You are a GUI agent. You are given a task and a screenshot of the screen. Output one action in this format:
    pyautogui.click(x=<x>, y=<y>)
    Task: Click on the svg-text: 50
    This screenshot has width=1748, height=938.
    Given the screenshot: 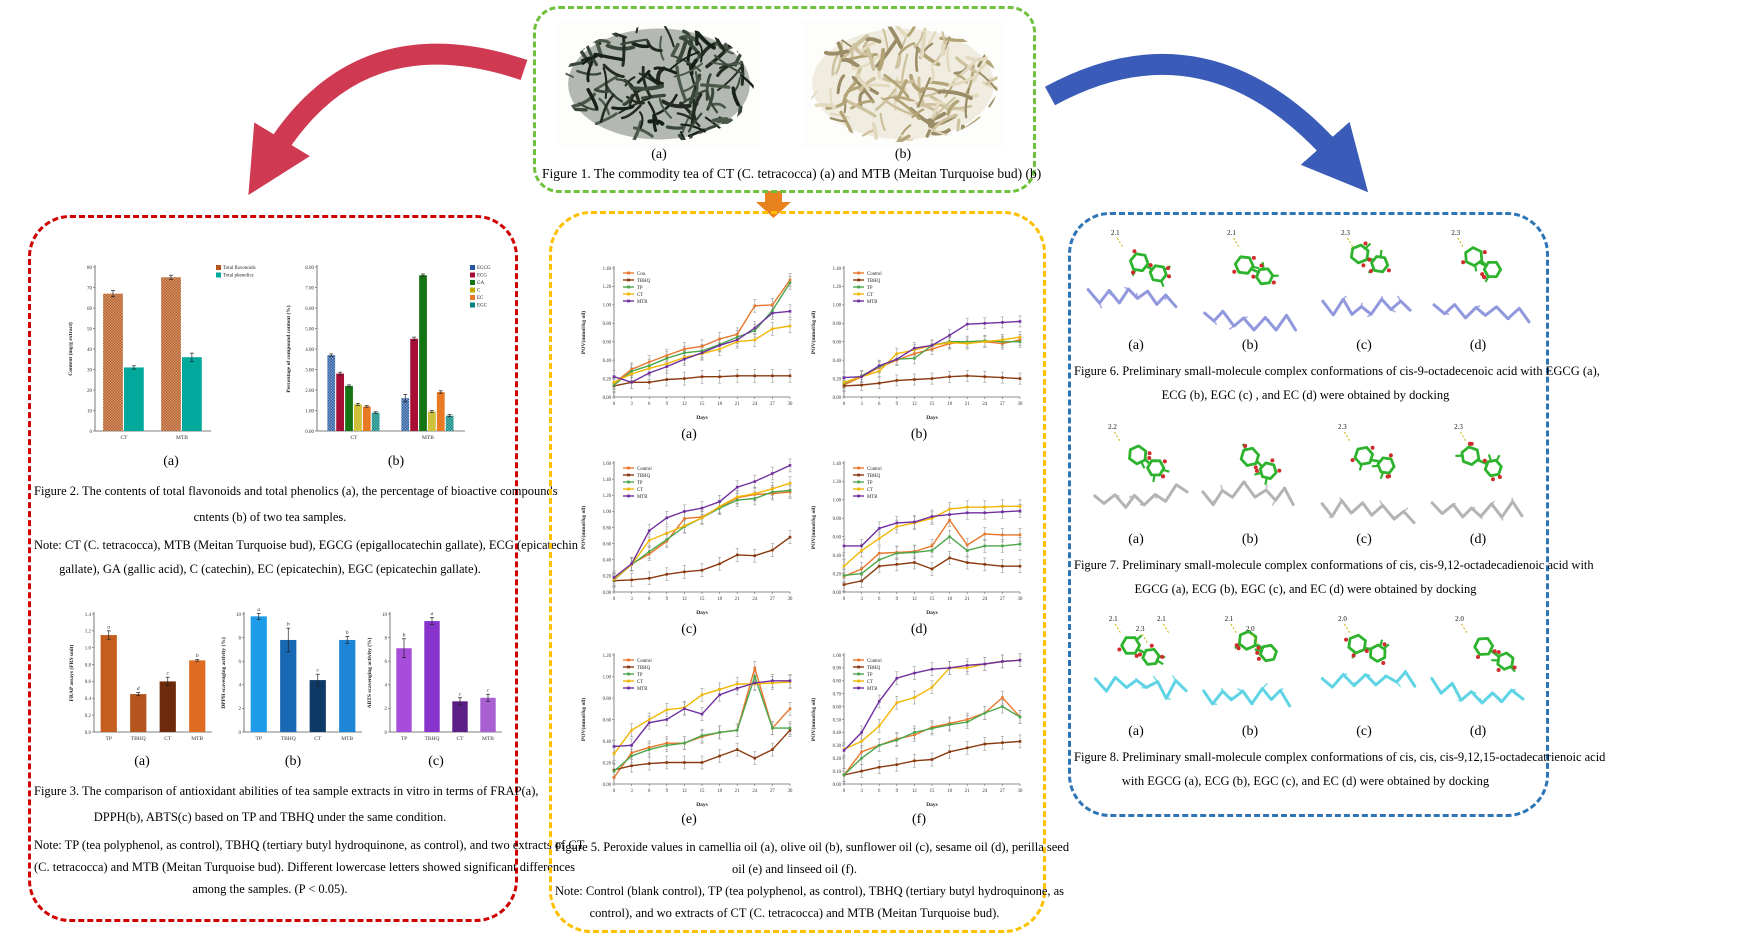 What is the action you would take?
    pyautogui.click(x=90, y=329)
    